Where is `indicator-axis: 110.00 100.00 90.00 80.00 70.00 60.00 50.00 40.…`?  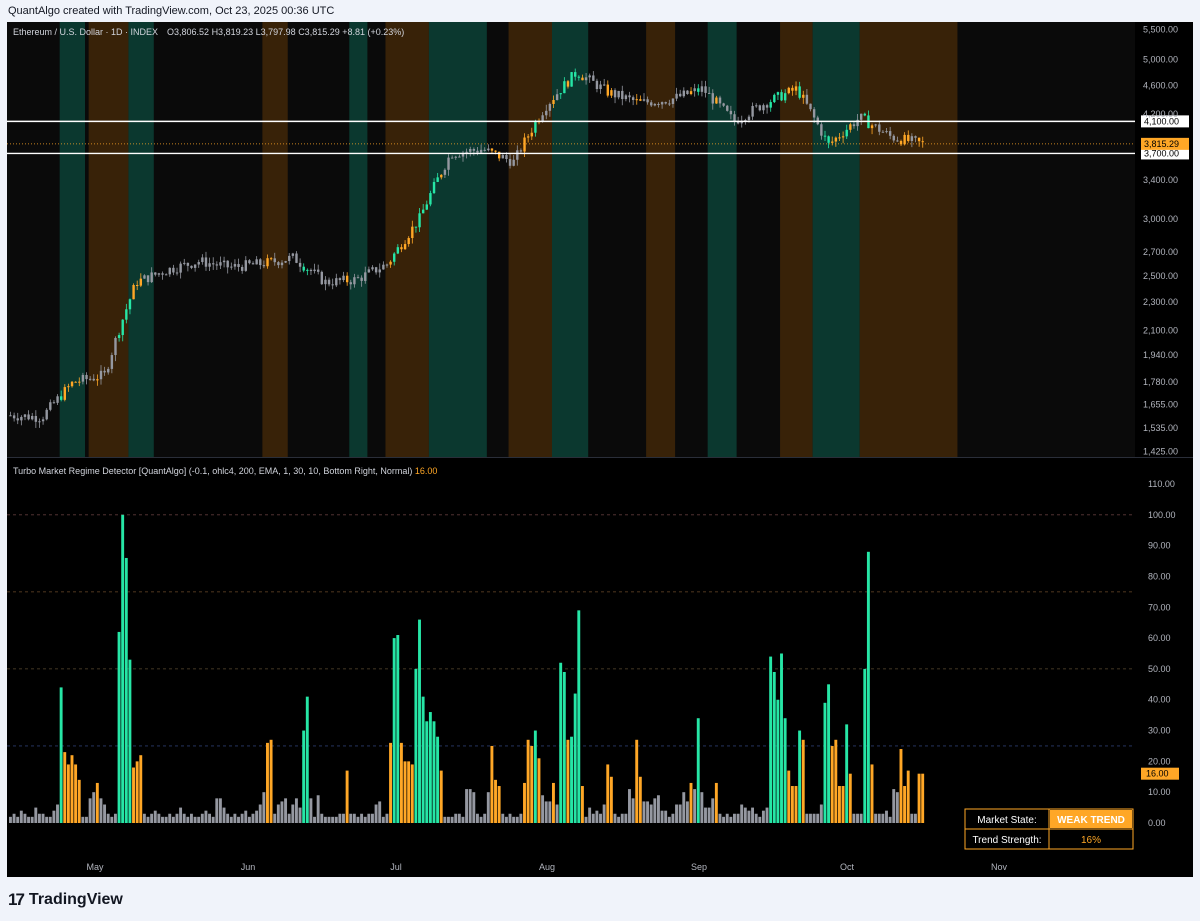
indicator-axis: 110.00 100.00 90.00 80.00 70.00 60.00 50.00 40.… is located at coordinates (1160, 653).